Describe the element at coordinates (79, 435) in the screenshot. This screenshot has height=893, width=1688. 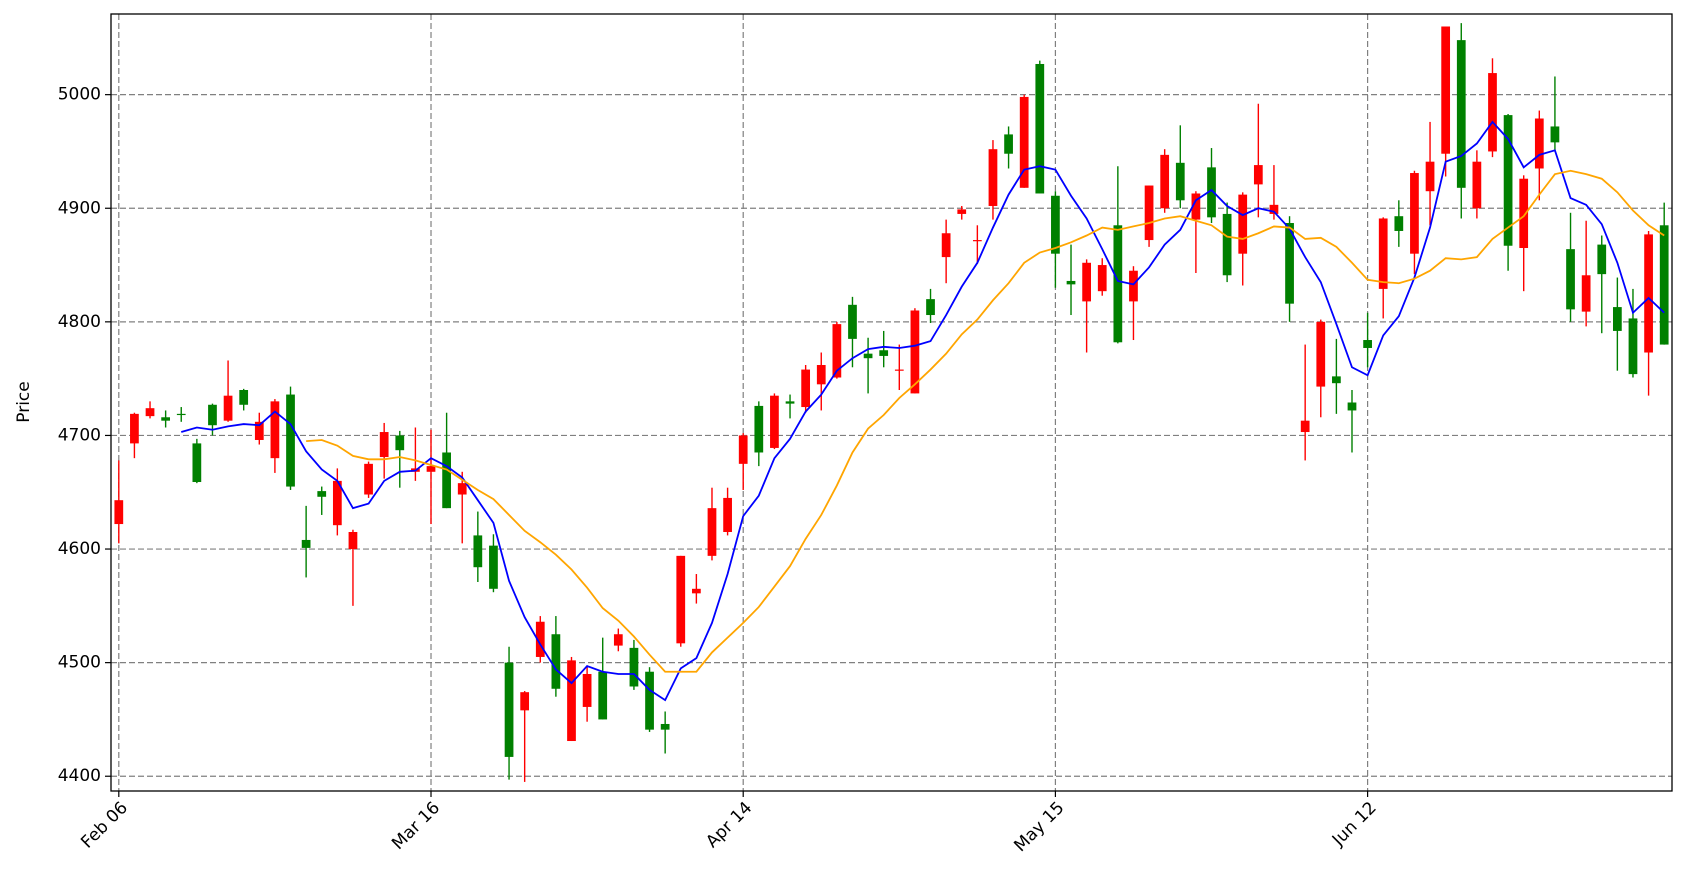
I see `y-tick-label: 4700` at that location.